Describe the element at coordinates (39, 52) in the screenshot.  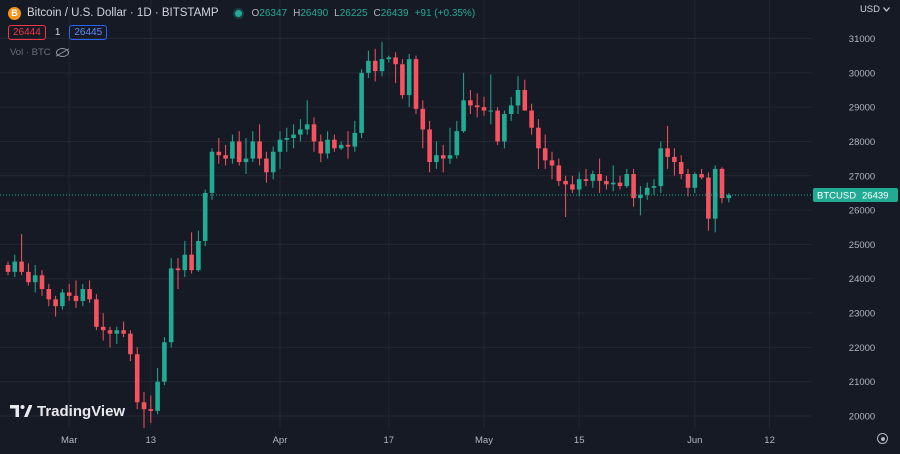
I see `volume-legend: Vol · BTC` at that location.